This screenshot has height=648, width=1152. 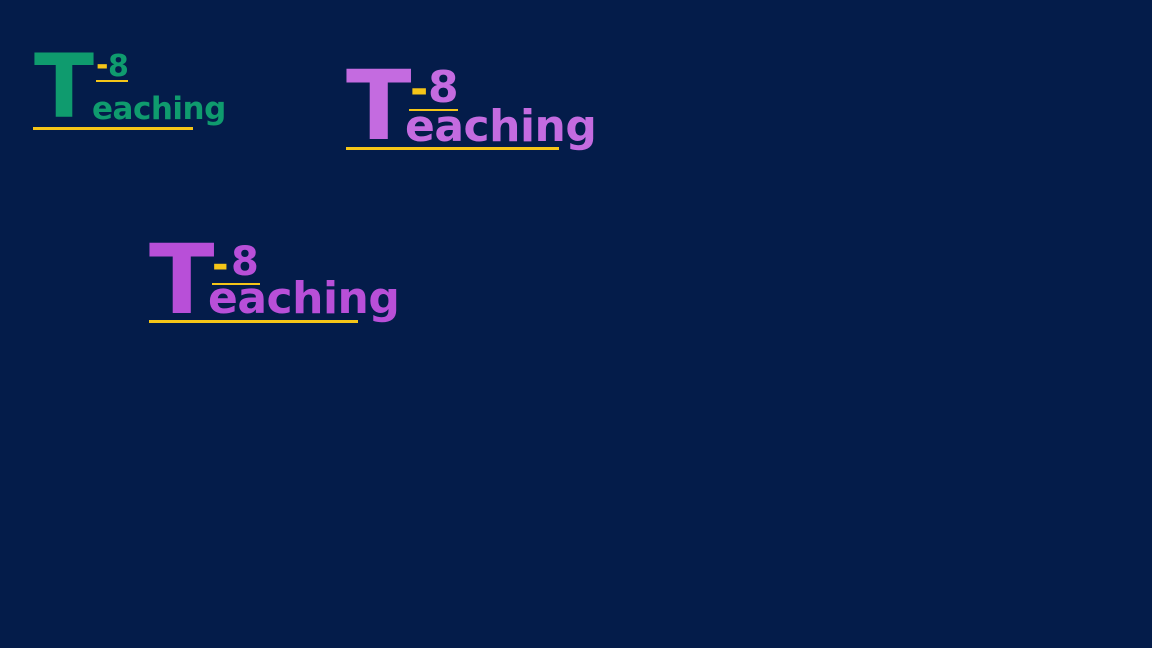 I want to click on logo-green-small: T - 8 eaching, so click(x=128, y=91).